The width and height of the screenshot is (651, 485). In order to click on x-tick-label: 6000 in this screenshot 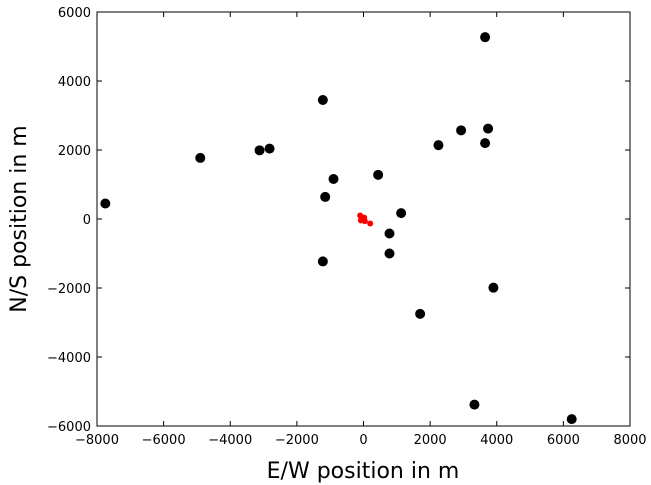, I will do `click(563, 440)`.